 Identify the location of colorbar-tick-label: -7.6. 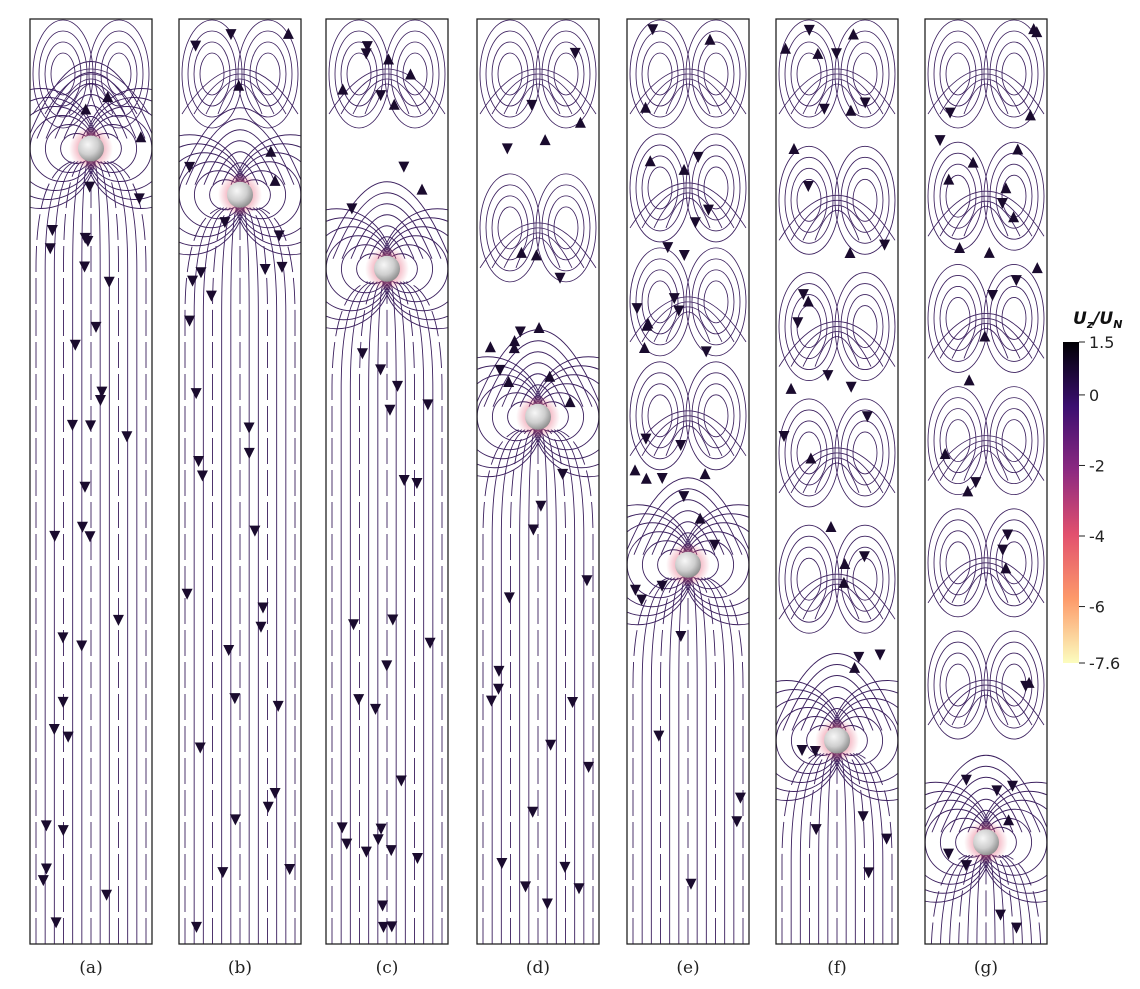
(1104, 663).